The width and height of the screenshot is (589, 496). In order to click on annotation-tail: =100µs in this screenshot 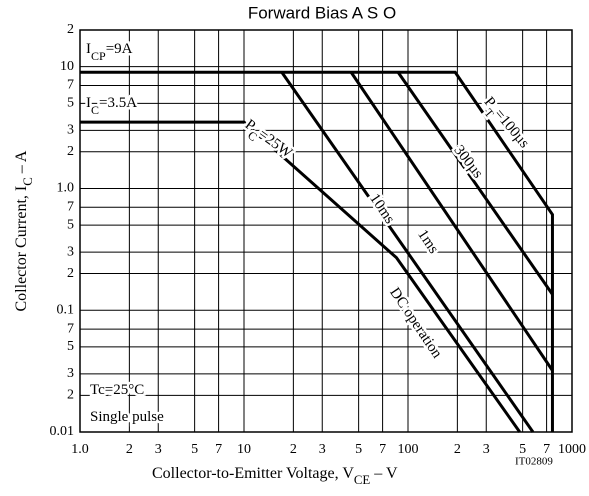, I will do `click(511, 129)`.